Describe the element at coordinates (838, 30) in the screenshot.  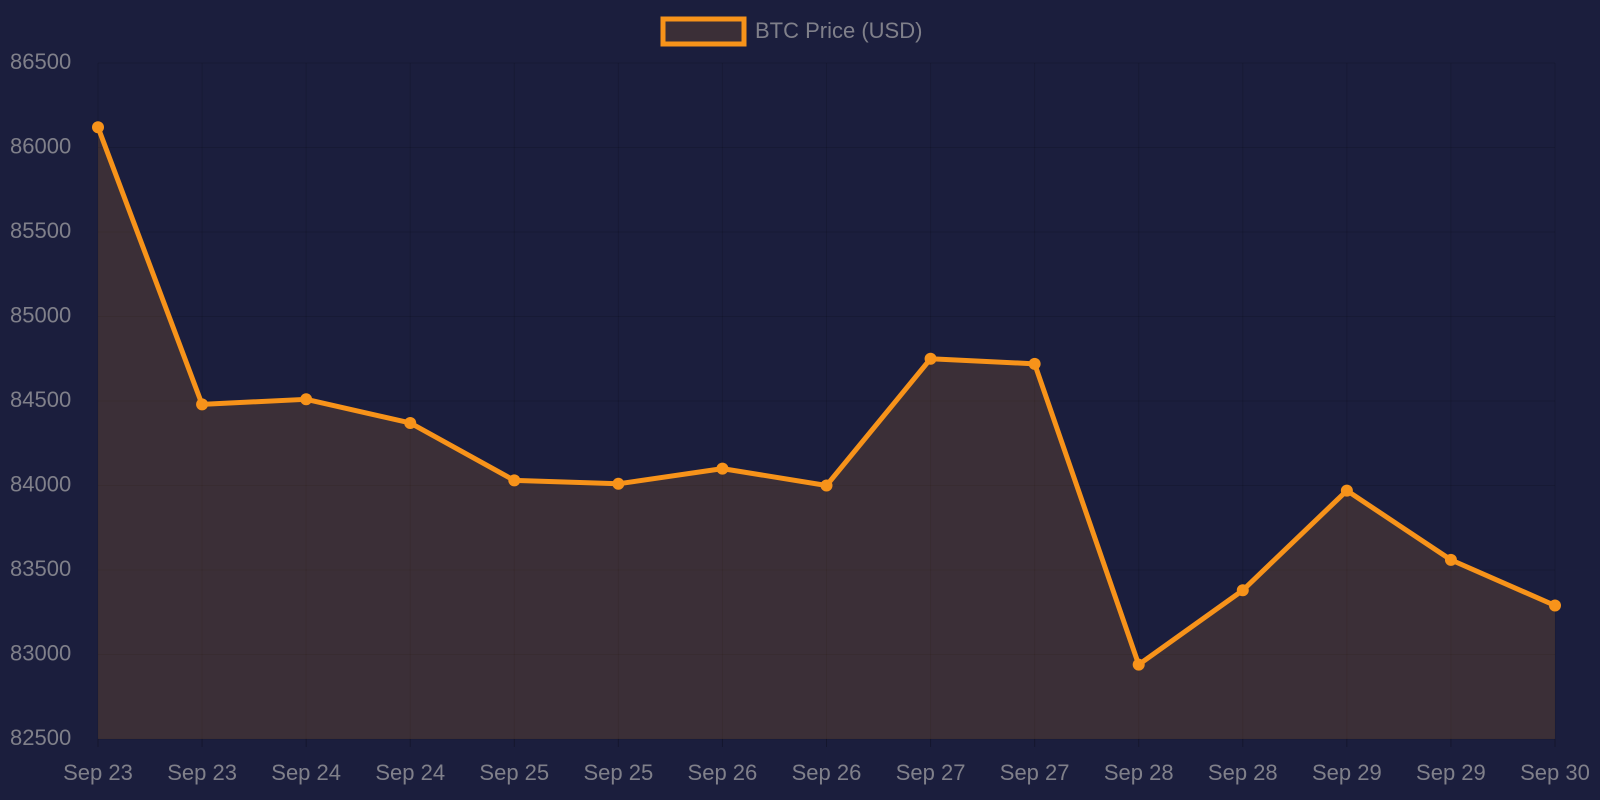
I see `legend-label: BTC Price (USD)` at that location.